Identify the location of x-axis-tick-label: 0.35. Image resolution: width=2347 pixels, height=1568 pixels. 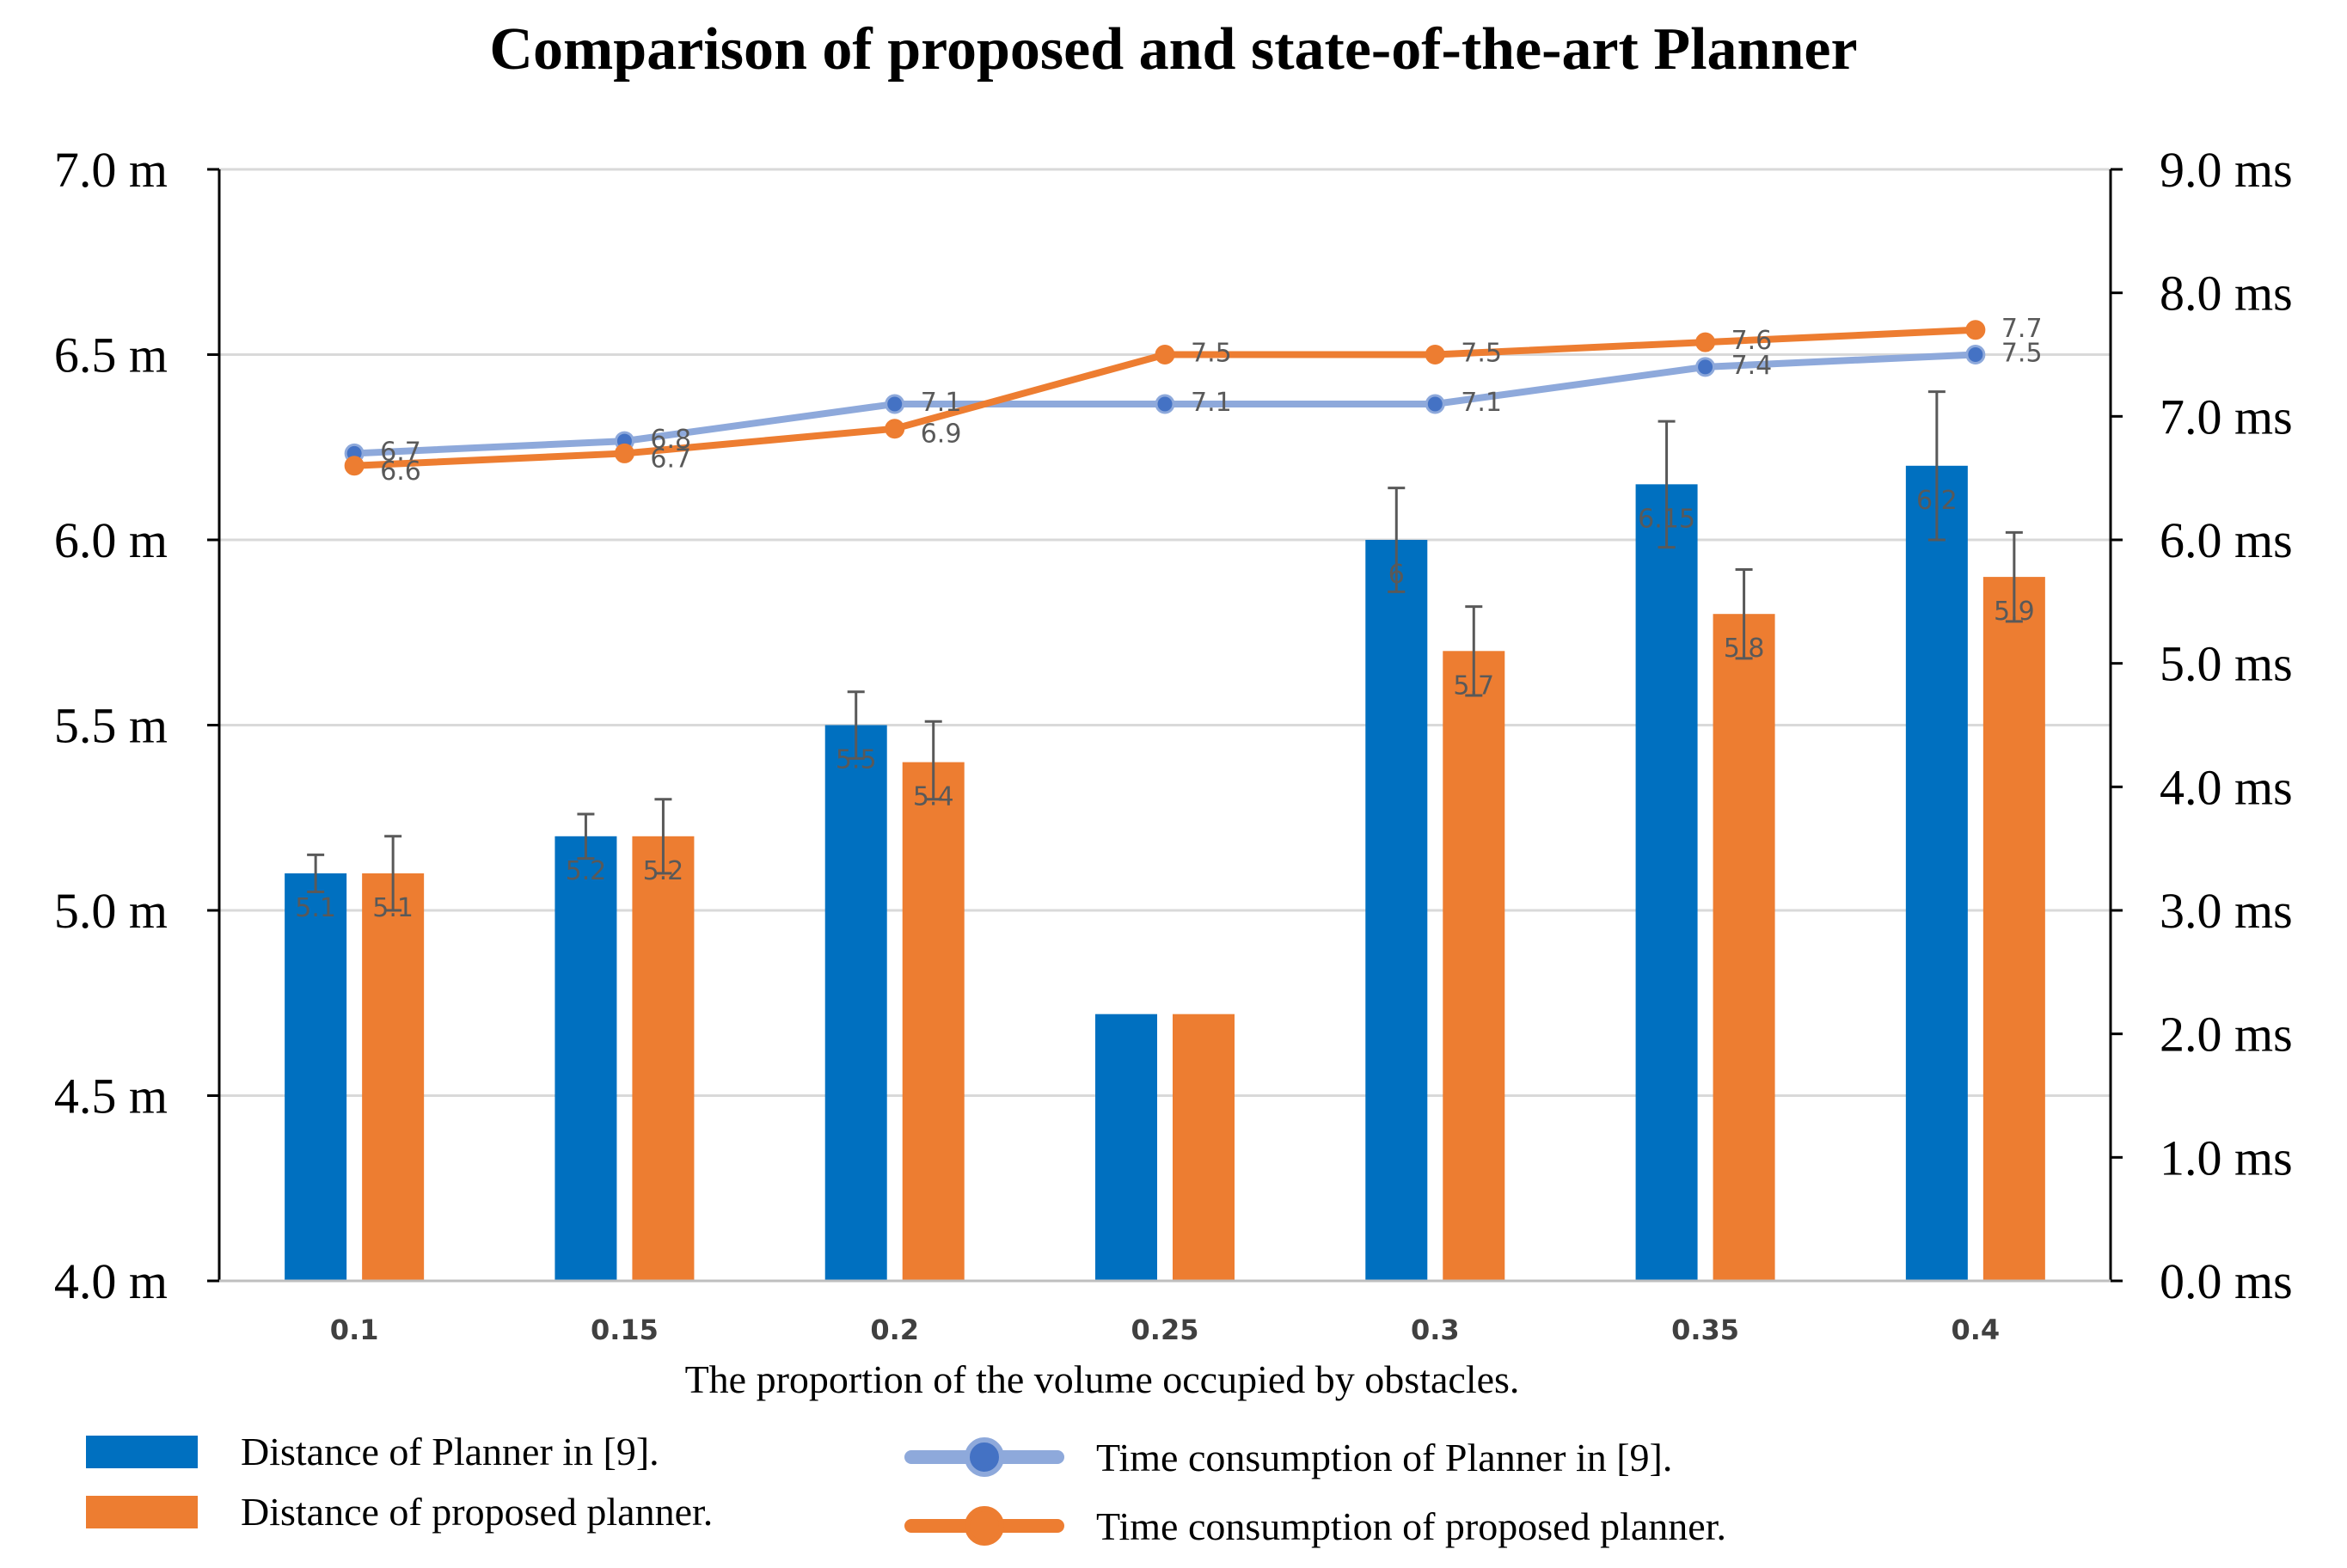
(1705, 1330).